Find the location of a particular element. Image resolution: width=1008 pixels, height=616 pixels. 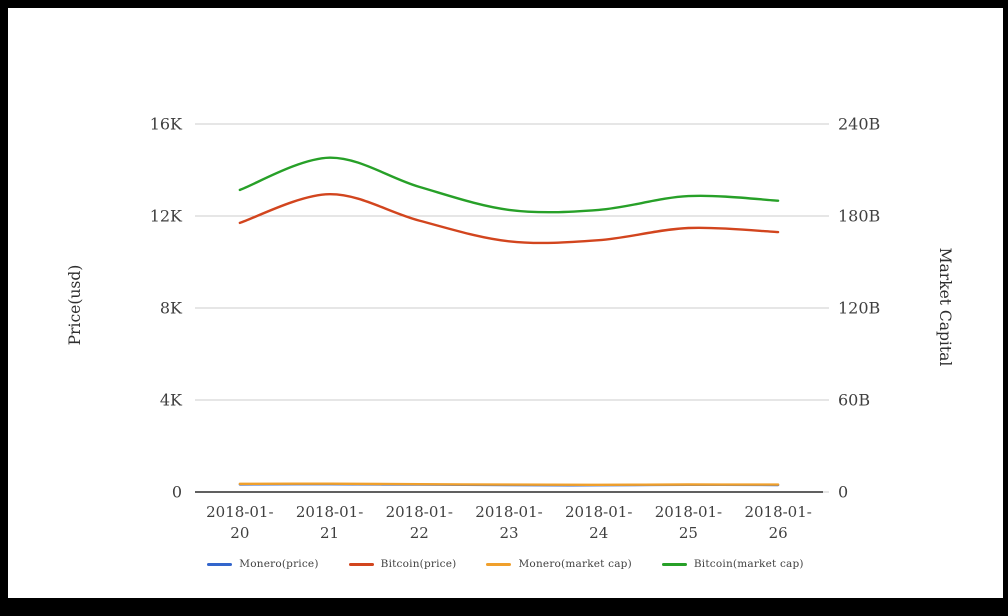

x-axis-label: 2018-01-20 is located at coordinates (239, 522).